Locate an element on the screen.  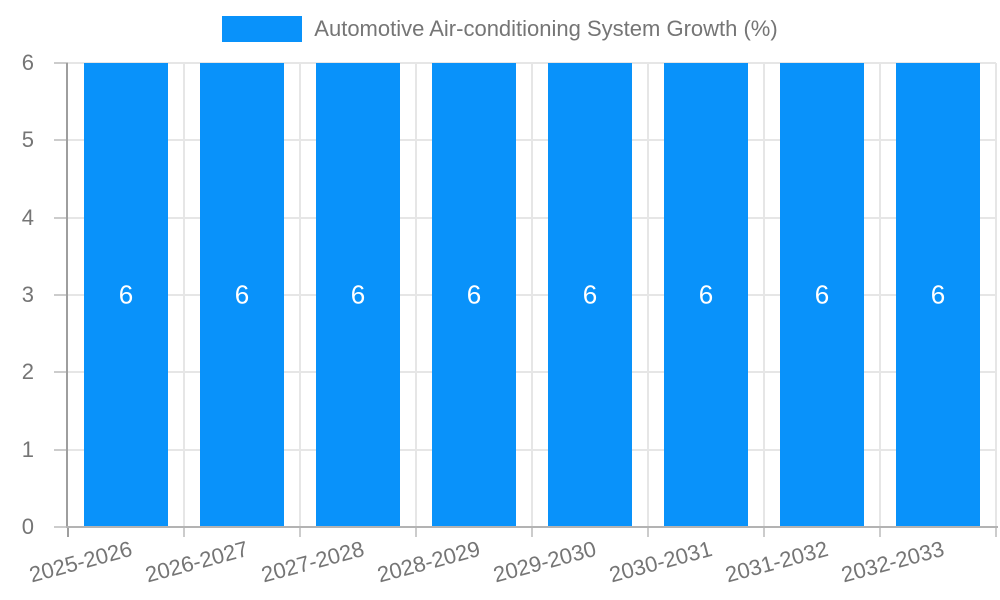
y-axis-label: 1 is located at coordinates (27, 449).